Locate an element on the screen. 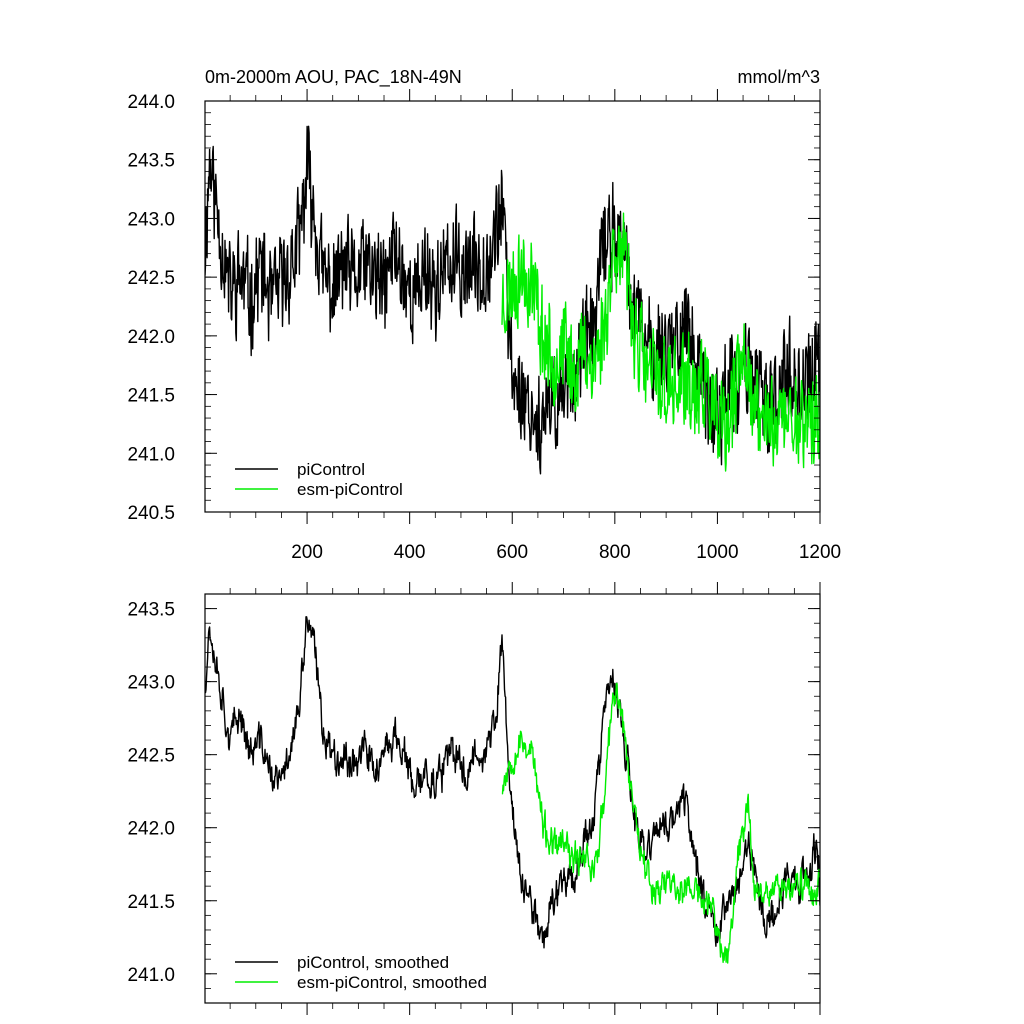 This screenshot has width=1024, height=1024. series-line-esm-picontrol is located at coordinates (660, 342).